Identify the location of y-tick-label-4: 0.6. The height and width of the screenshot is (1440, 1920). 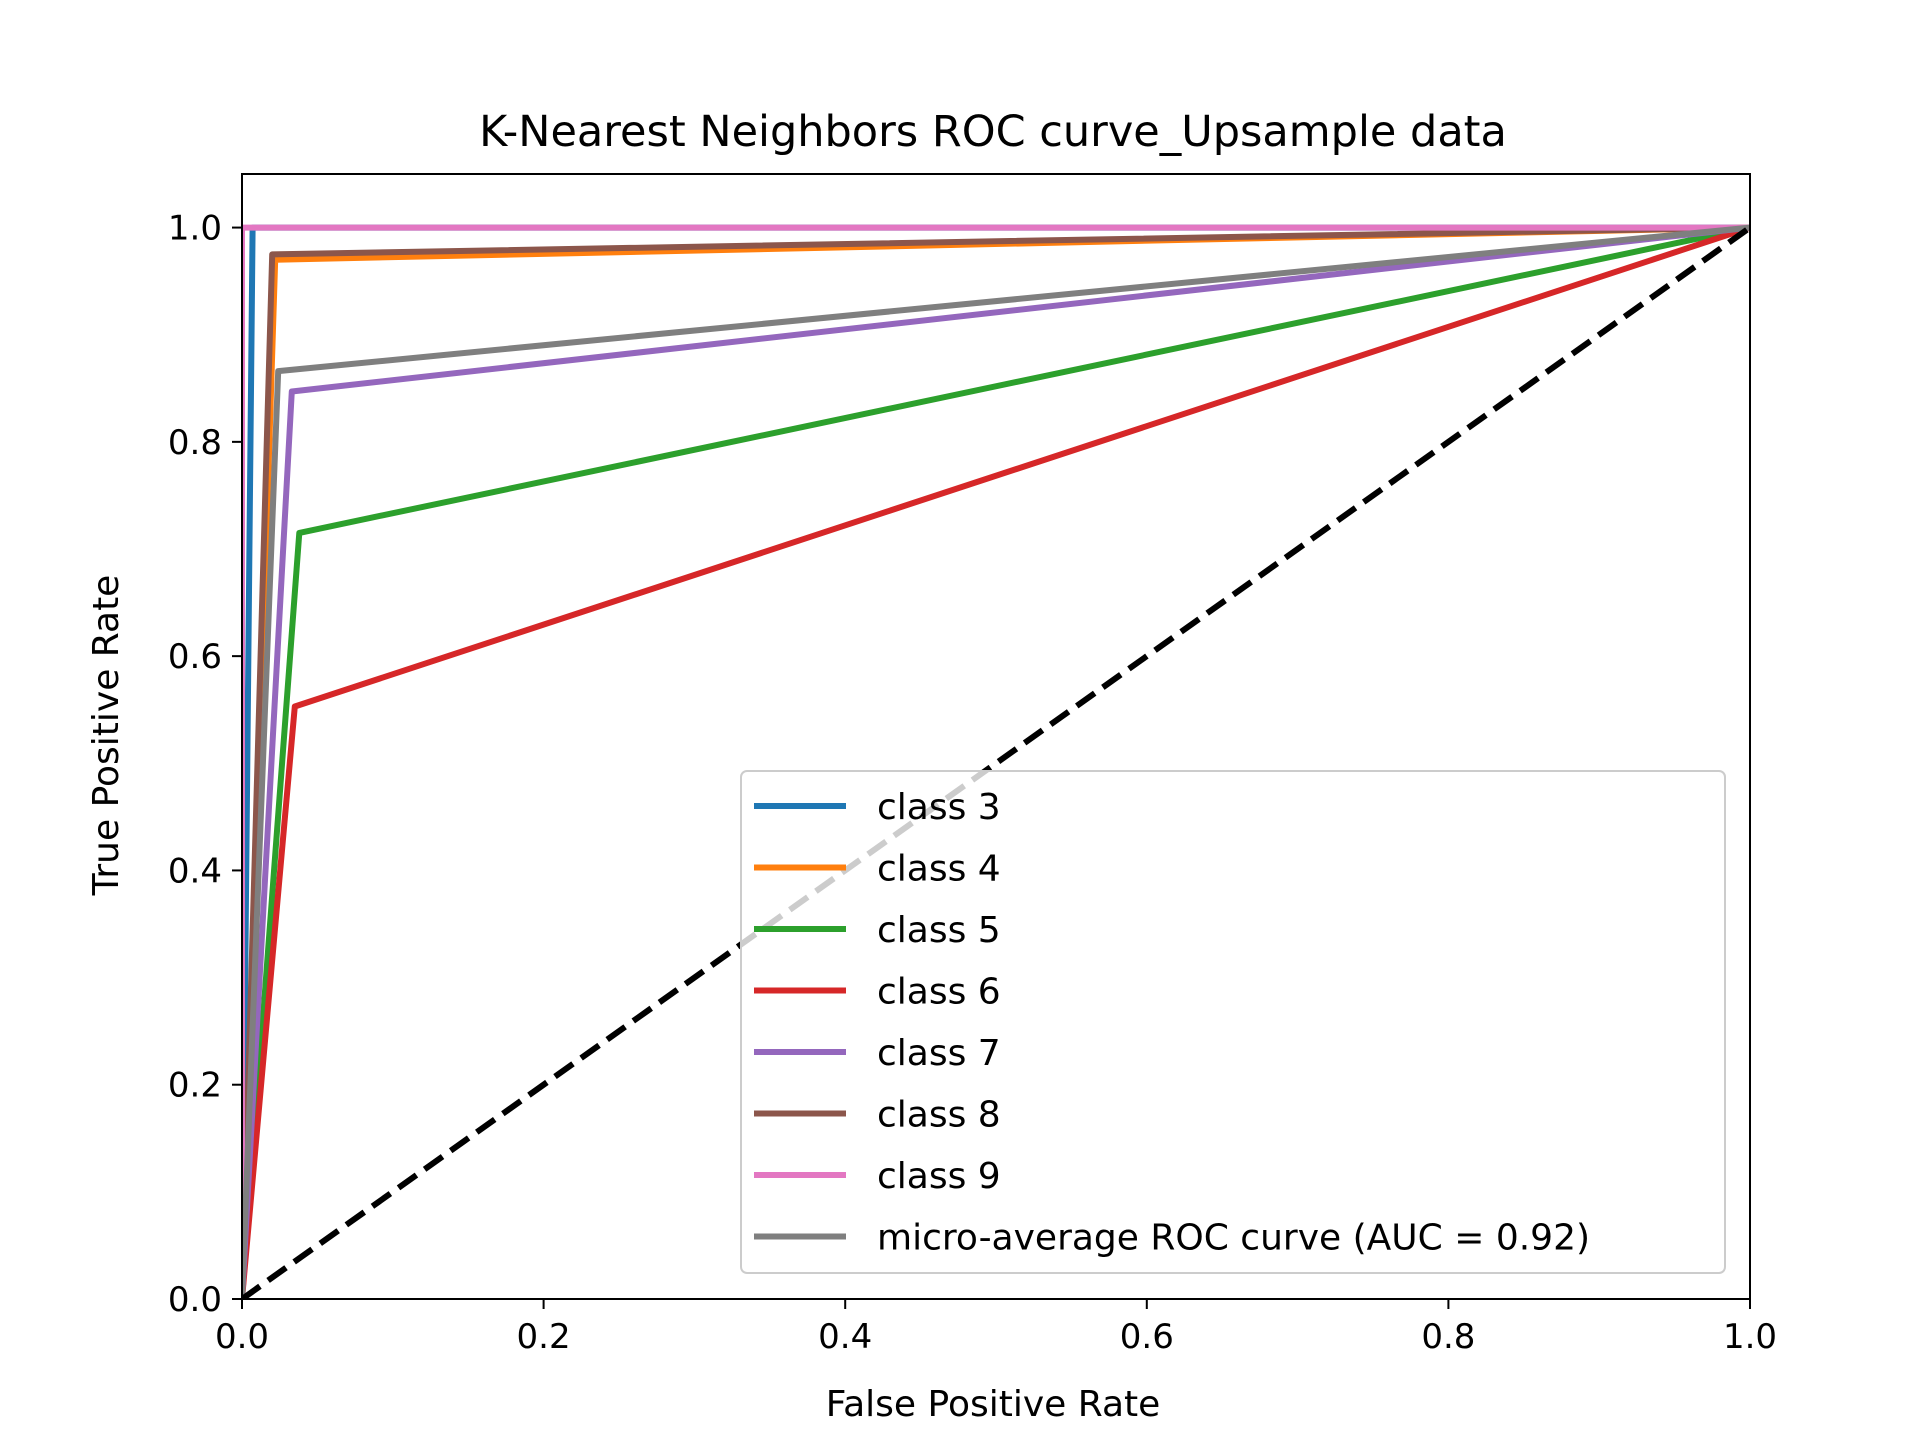
(195, 657).